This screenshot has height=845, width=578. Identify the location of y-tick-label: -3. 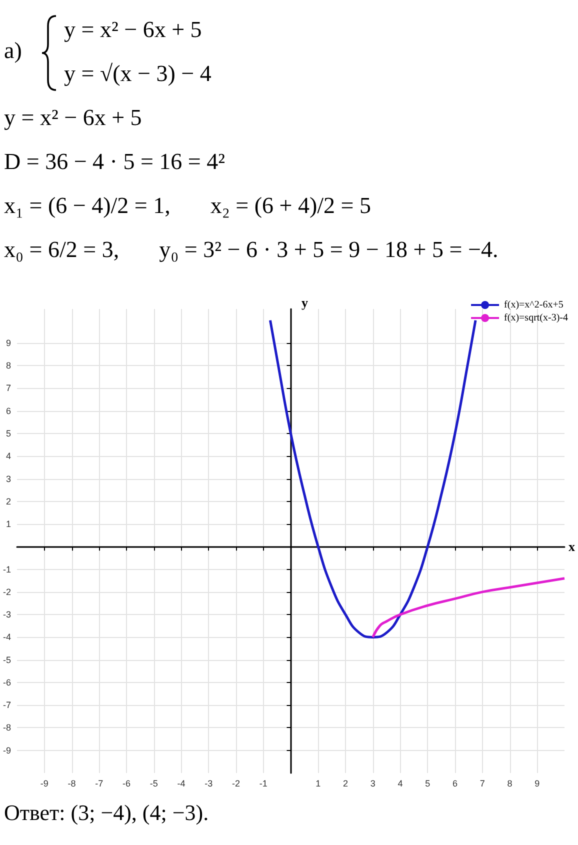
(6, 615).